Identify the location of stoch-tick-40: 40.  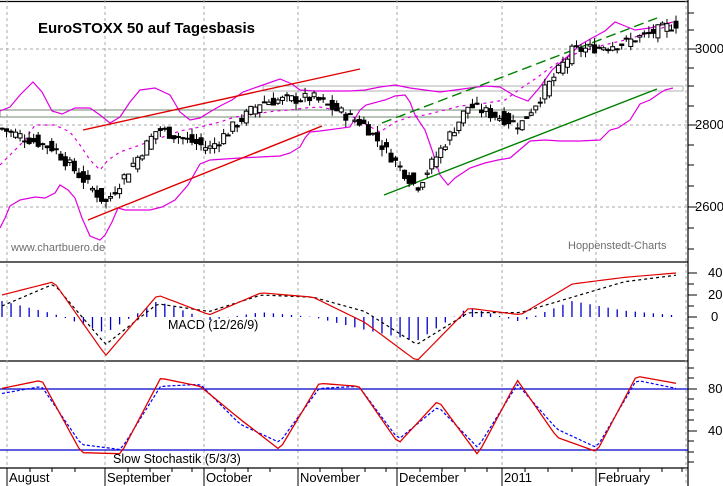
(715, 430).